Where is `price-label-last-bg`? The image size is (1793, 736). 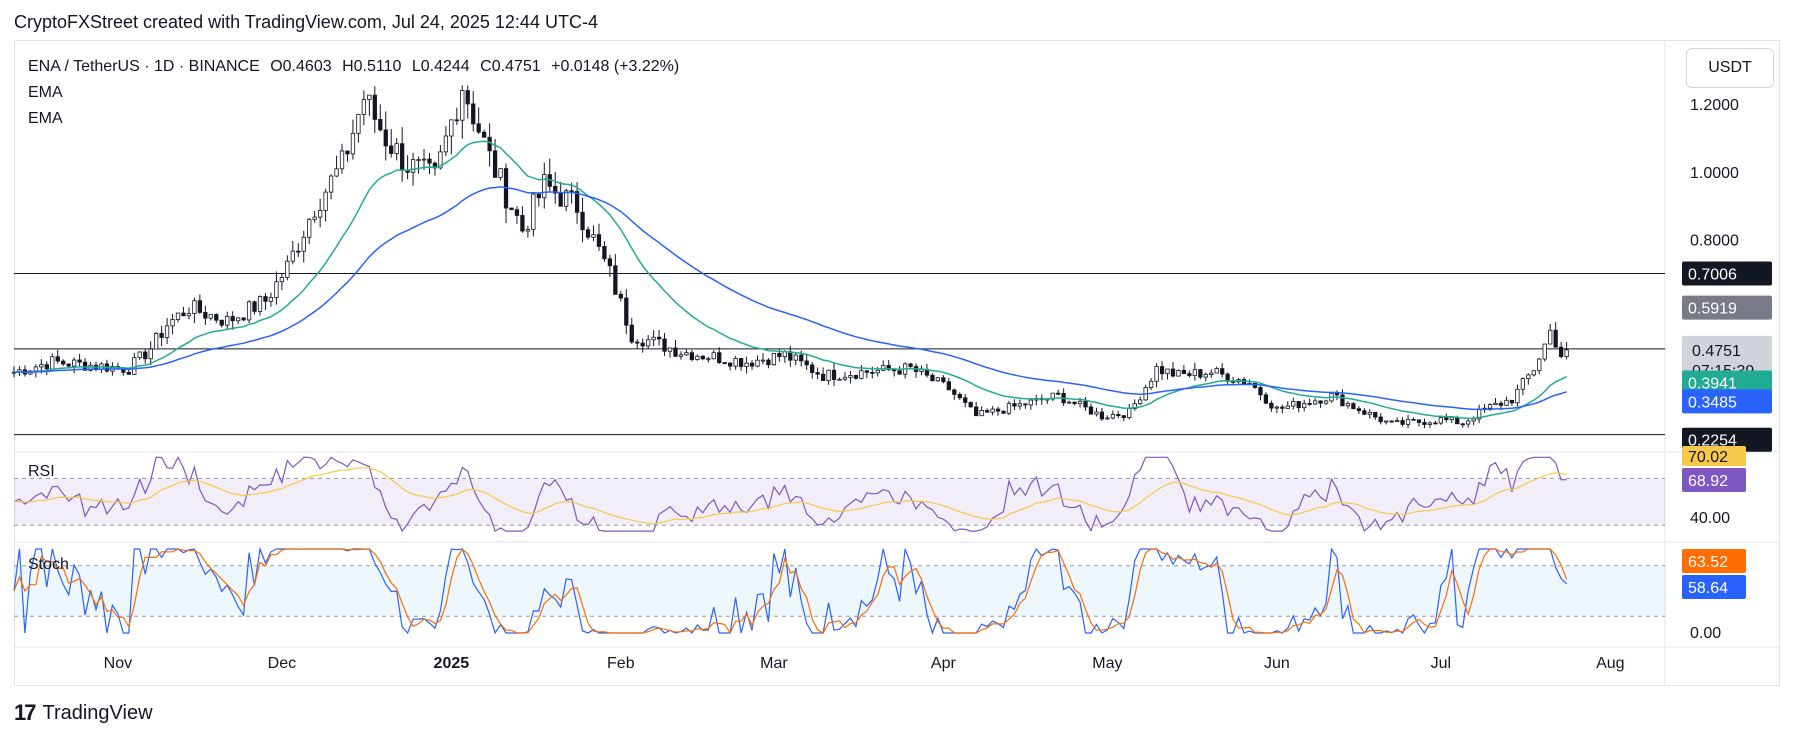 price-label-last-bg is located at coordinates (1727, 358).